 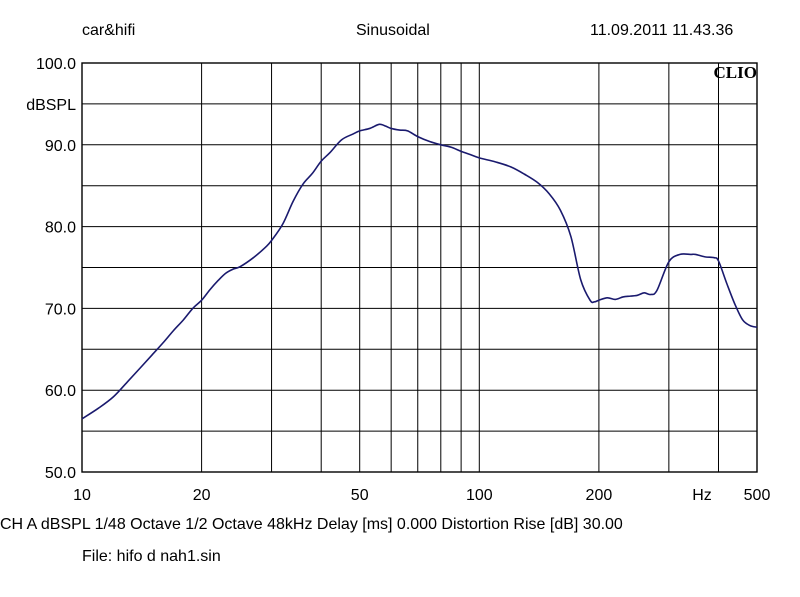 I want to click on x-tick-label: 500, so click(x=757, y=495).